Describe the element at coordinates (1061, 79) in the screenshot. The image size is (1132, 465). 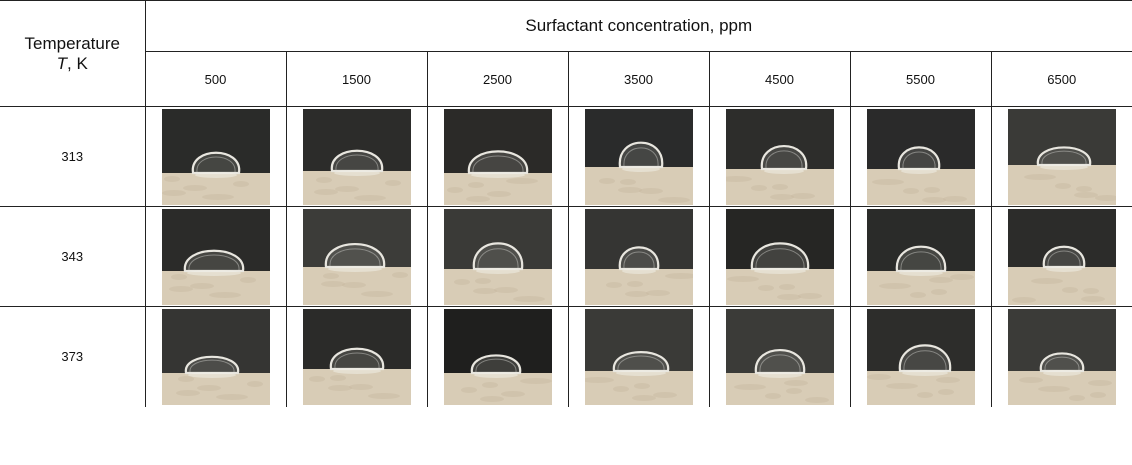
I see `concentration-header: 6500` at that location.